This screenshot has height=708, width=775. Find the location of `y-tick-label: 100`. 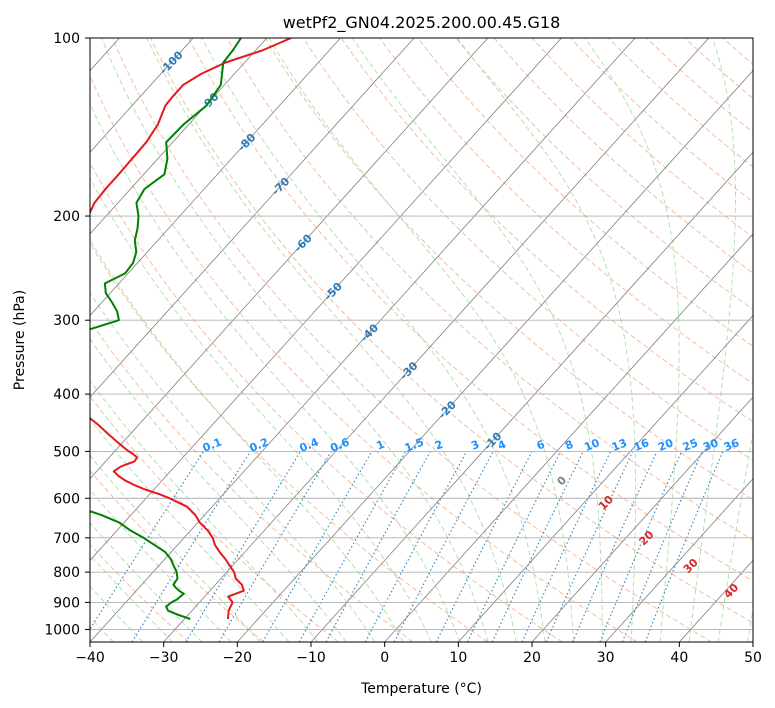

y-tick-label: 100 is located at coordinates (66, 39).